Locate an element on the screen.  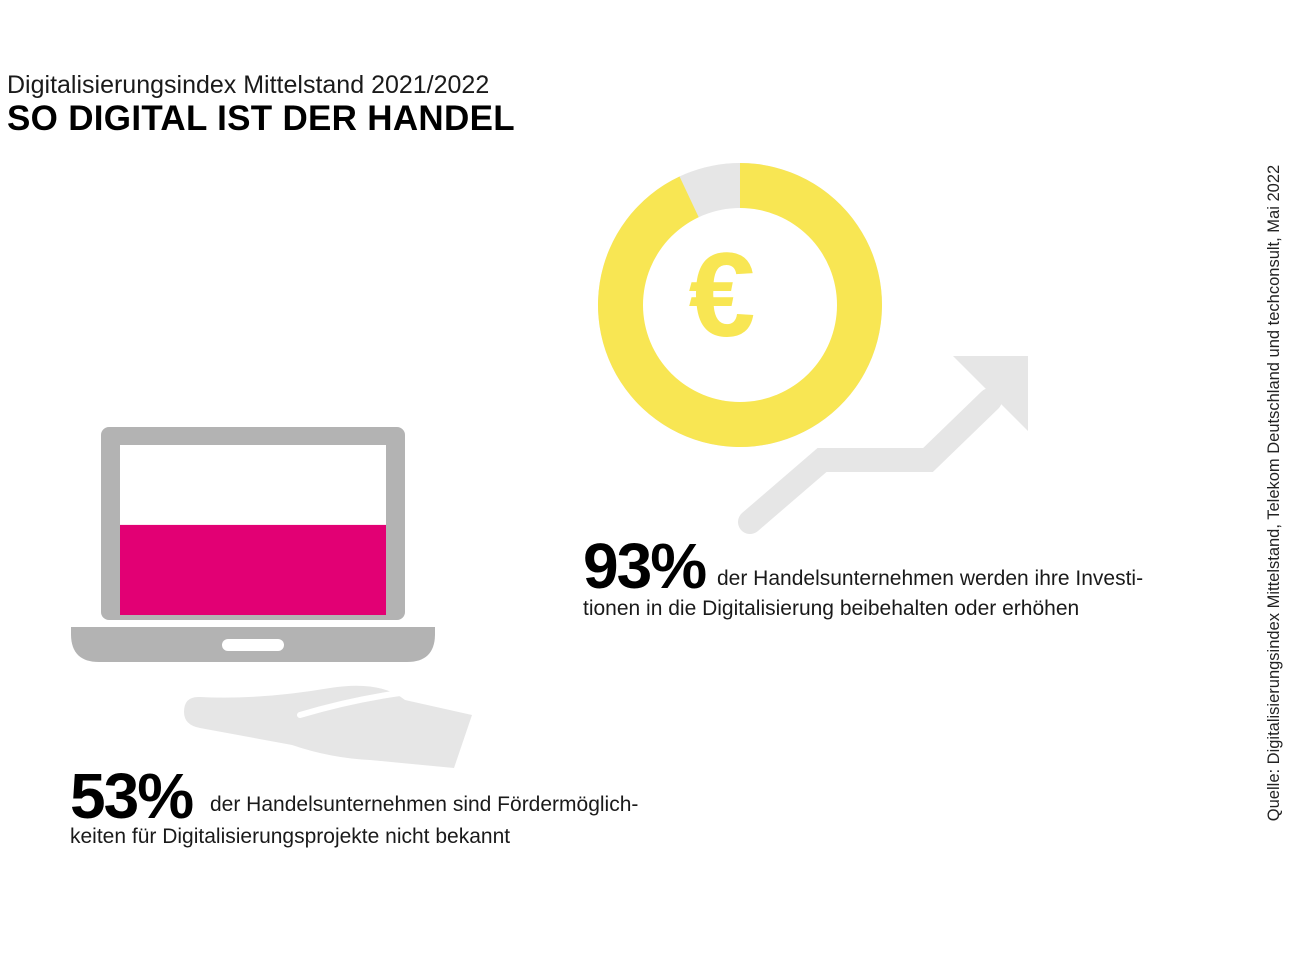
hand-icon is located at coordinates (328, 726).